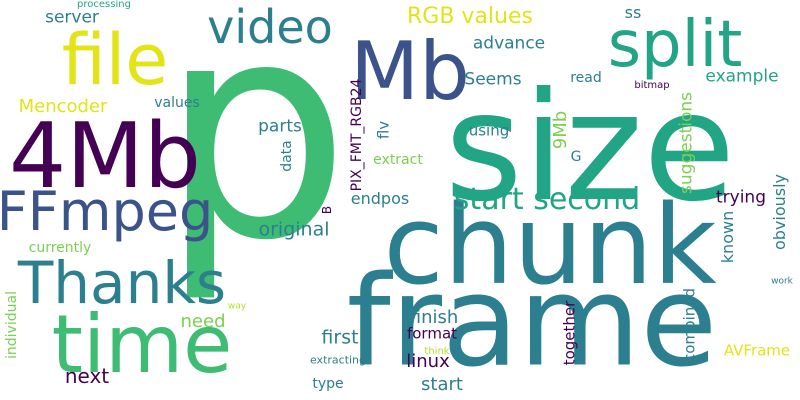 The image size is (800, 400). I want to click on word: data, so click(287, 156).